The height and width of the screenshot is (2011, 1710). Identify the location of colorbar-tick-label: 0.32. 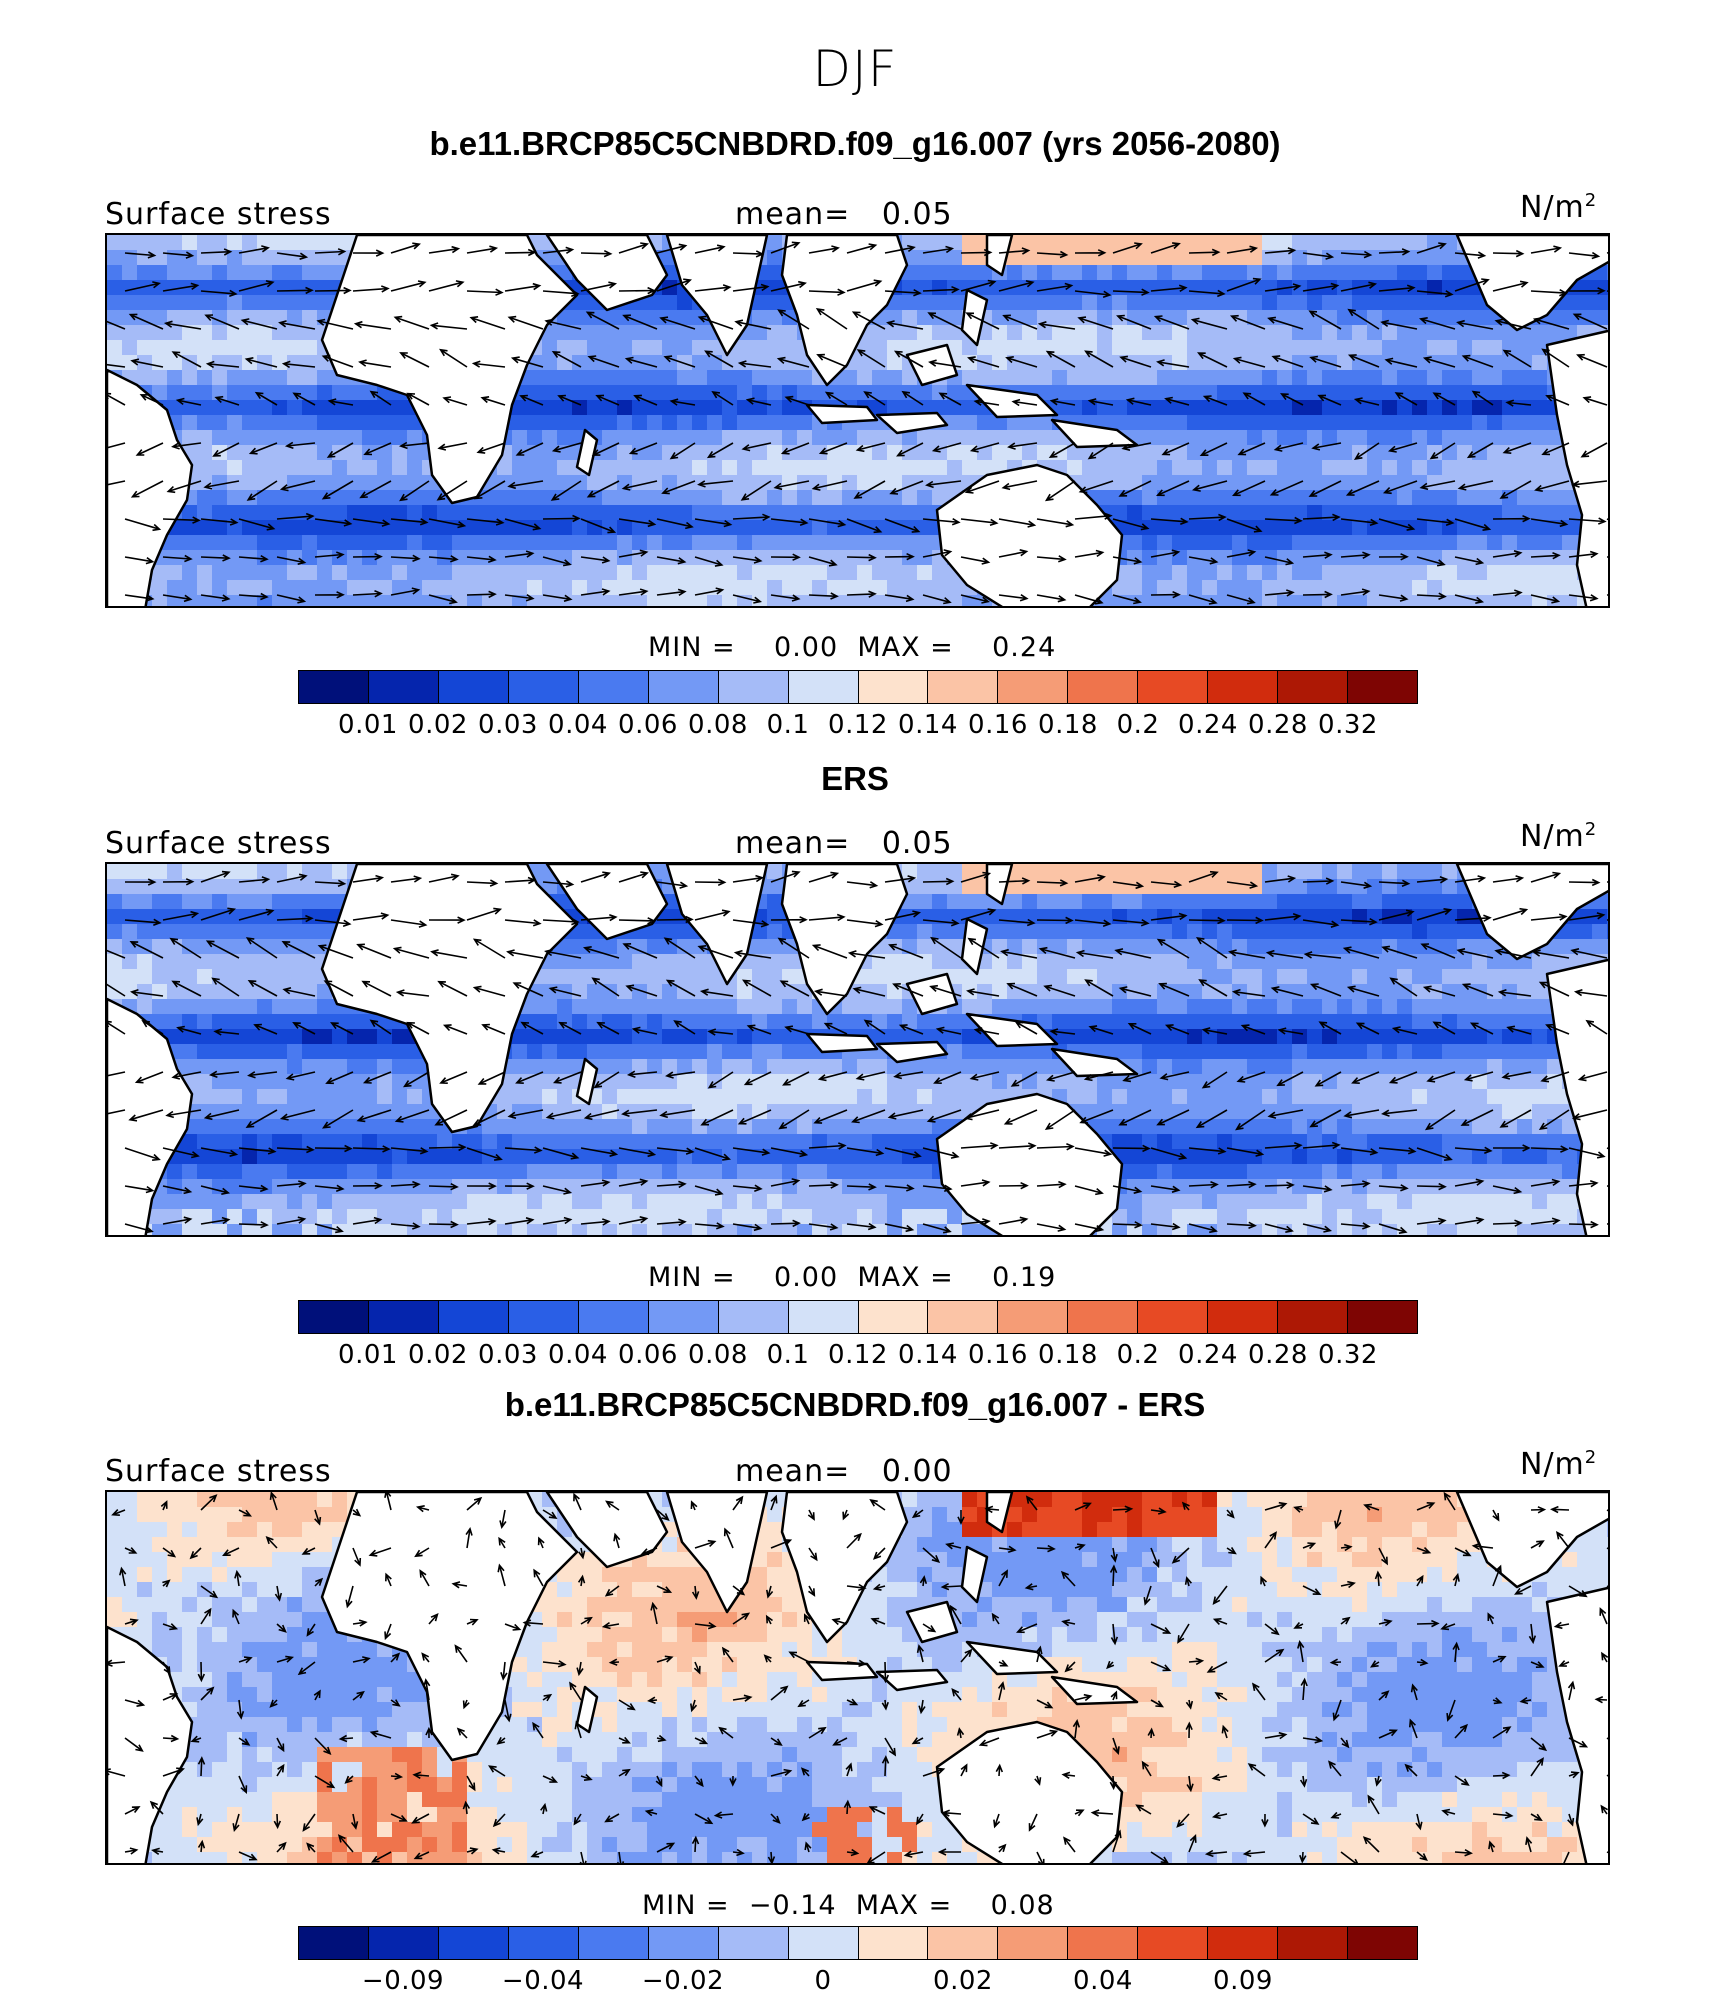
(1348, 1355).